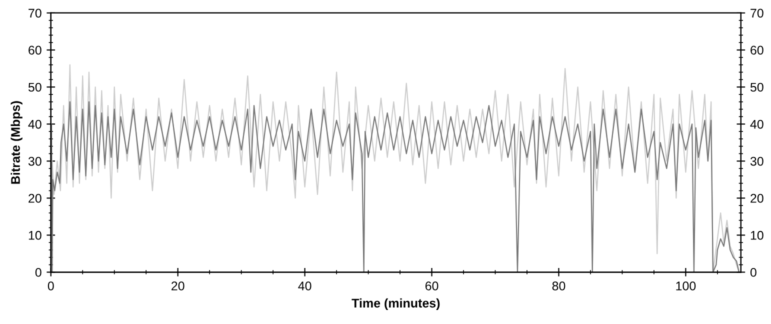 Image resolution: width=771 pixels, height=324 pixels. I want to click on y-tick-label: 60, so click(35, 50).